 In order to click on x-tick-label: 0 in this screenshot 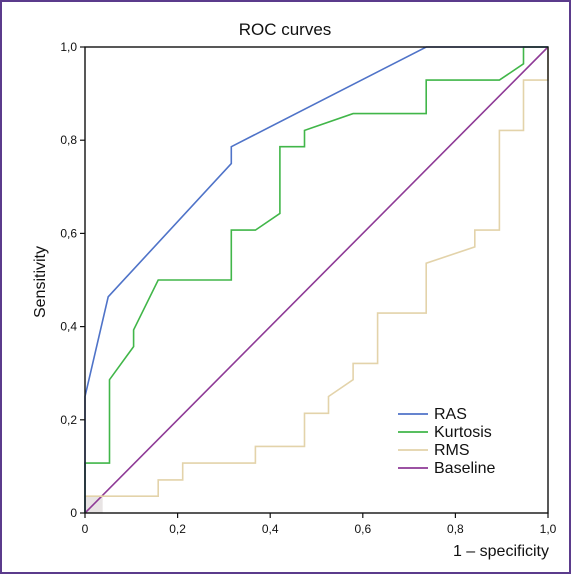, I will do `click(85, 529)`.